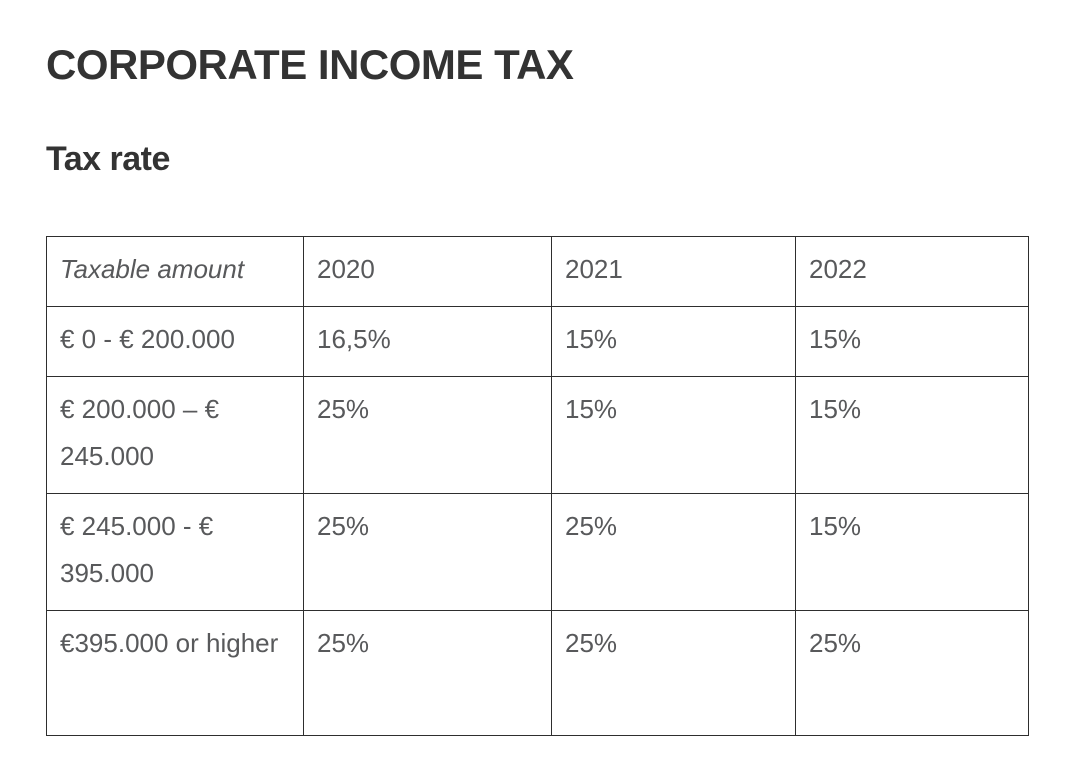 The image size is (1068, 759). Describe the element at coordinates (310, 64) in the screenshot. I see `page-title: CORPORATE INCOME TAX` at that location.